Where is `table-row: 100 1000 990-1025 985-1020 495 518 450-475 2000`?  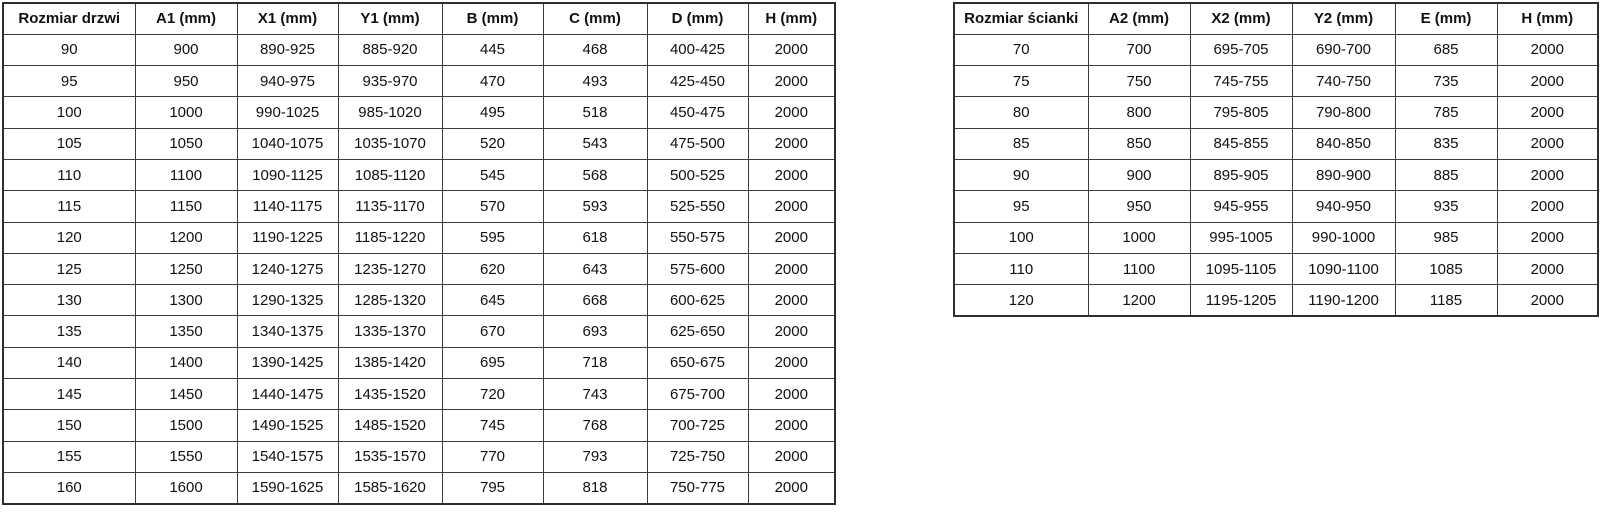 table-row: 100 1000 990-1025 985-1020 495 518 450-475 2000 is located at coordinates (419, 112).